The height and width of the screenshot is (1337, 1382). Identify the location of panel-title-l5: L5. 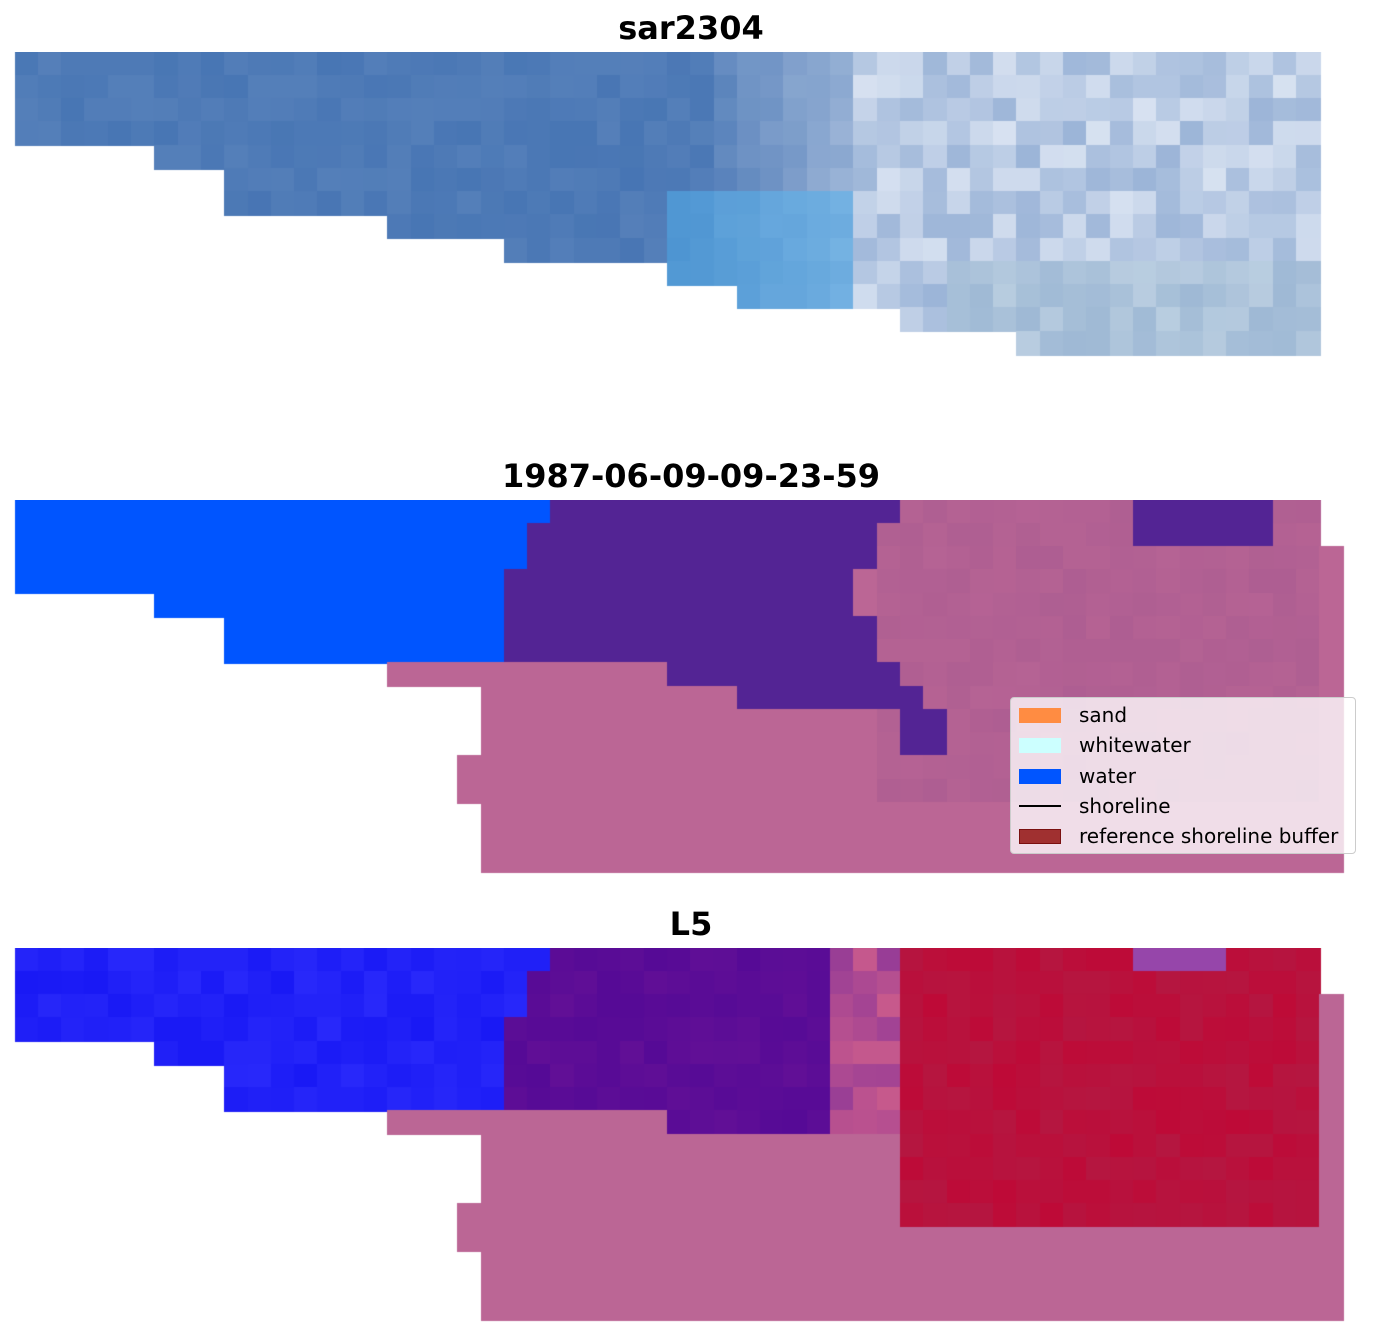
(691, 924).